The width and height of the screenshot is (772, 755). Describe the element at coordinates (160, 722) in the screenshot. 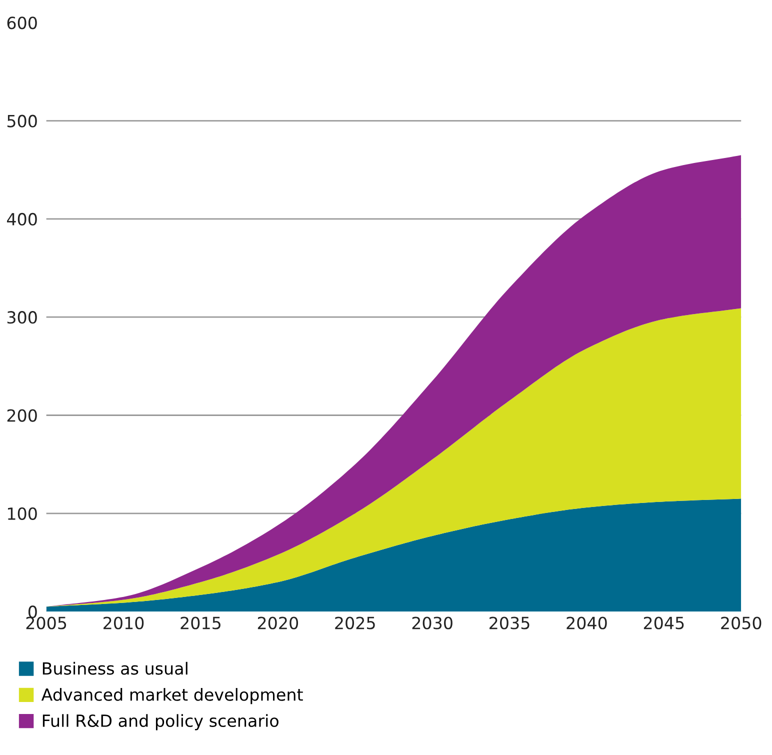

I see `legend-label: Full R&D and policy scenario` at that location.